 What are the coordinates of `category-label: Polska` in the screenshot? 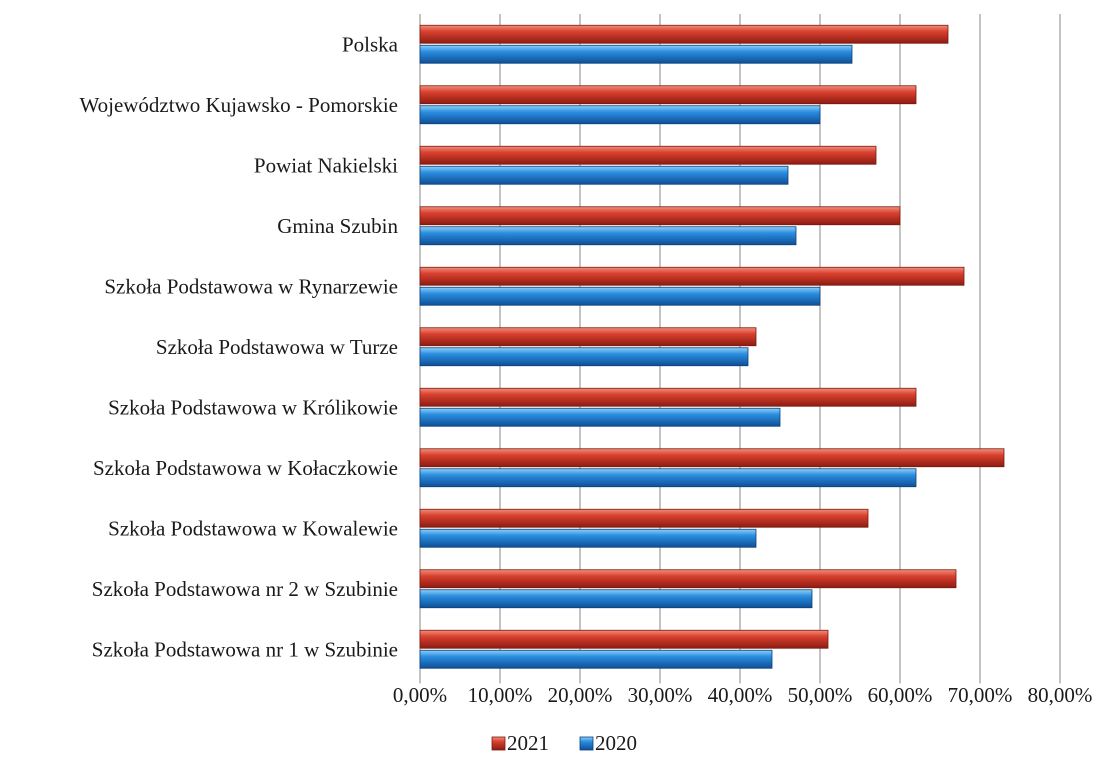 It's located at (370, 44).